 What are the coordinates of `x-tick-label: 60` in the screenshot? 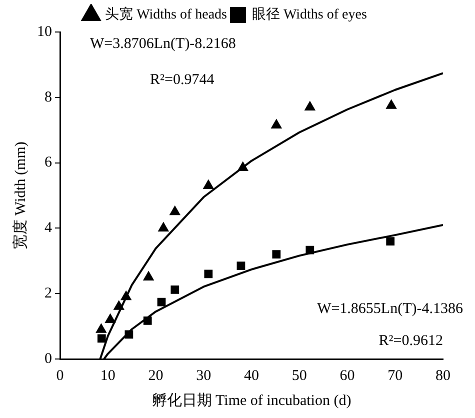 It's located at (347, 376).